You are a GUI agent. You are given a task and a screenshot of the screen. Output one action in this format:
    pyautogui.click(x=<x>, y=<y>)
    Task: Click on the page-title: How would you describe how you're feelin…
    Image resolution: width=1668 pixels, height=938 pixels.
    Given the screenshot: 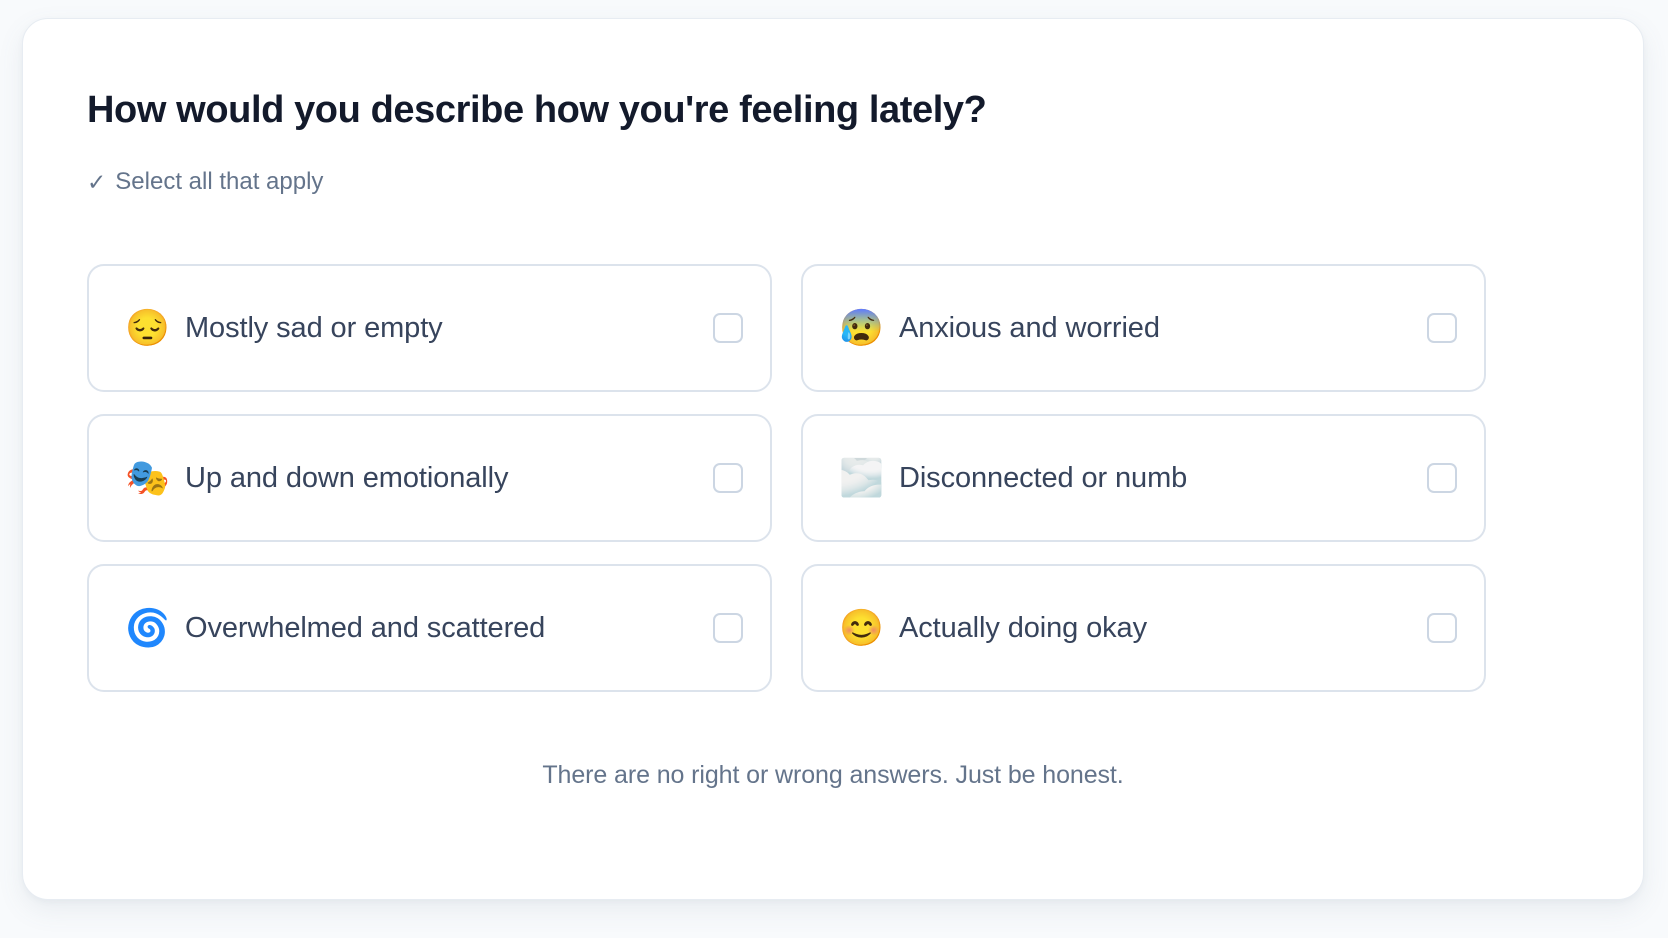 What is the action you would take?
    pyautogui.click(x=537, y=110)
    